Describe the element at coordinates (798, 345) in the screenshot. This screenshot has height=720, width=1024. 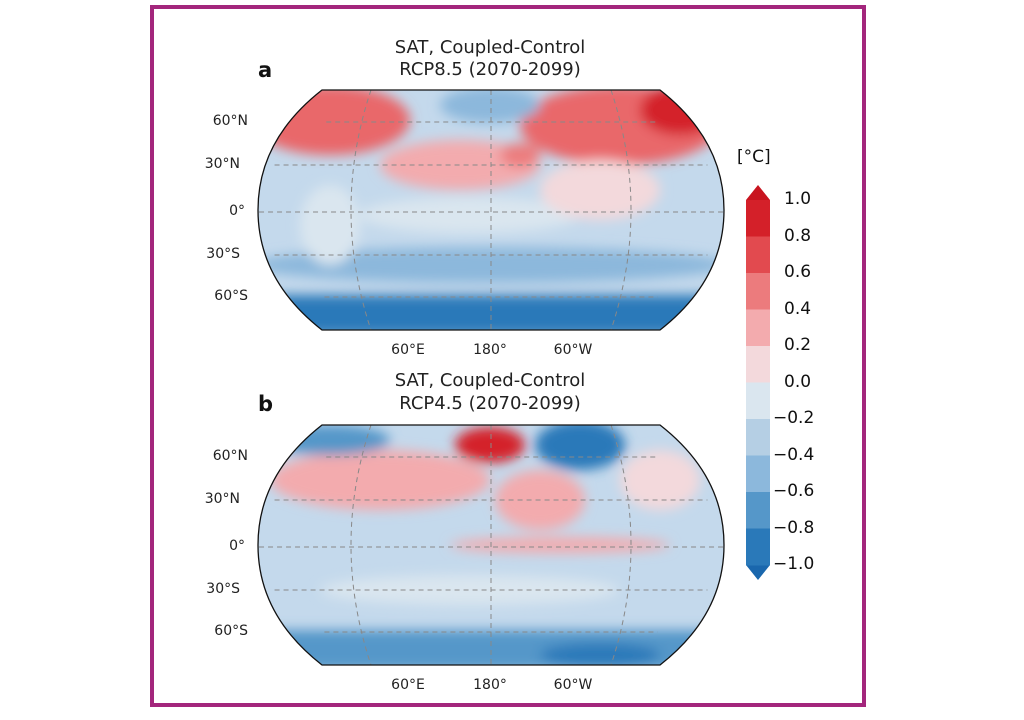
I see `colorbar-tick-label: 0.2` at that location.